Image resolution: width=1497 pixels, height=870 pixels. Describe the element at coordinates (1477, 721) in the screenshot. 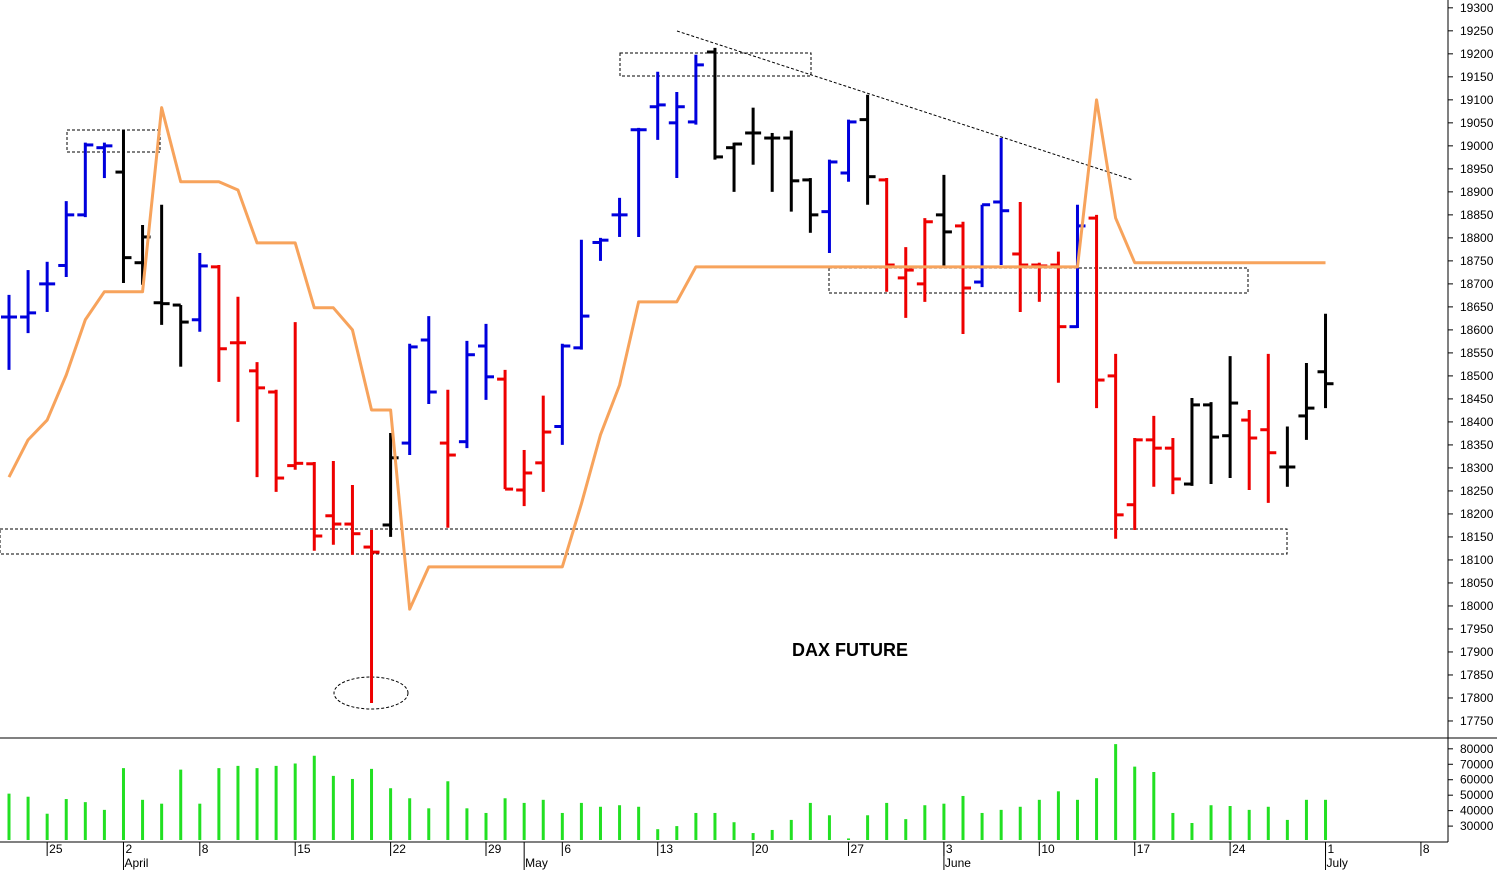

I see `y-tick-label: 17750` at that location.